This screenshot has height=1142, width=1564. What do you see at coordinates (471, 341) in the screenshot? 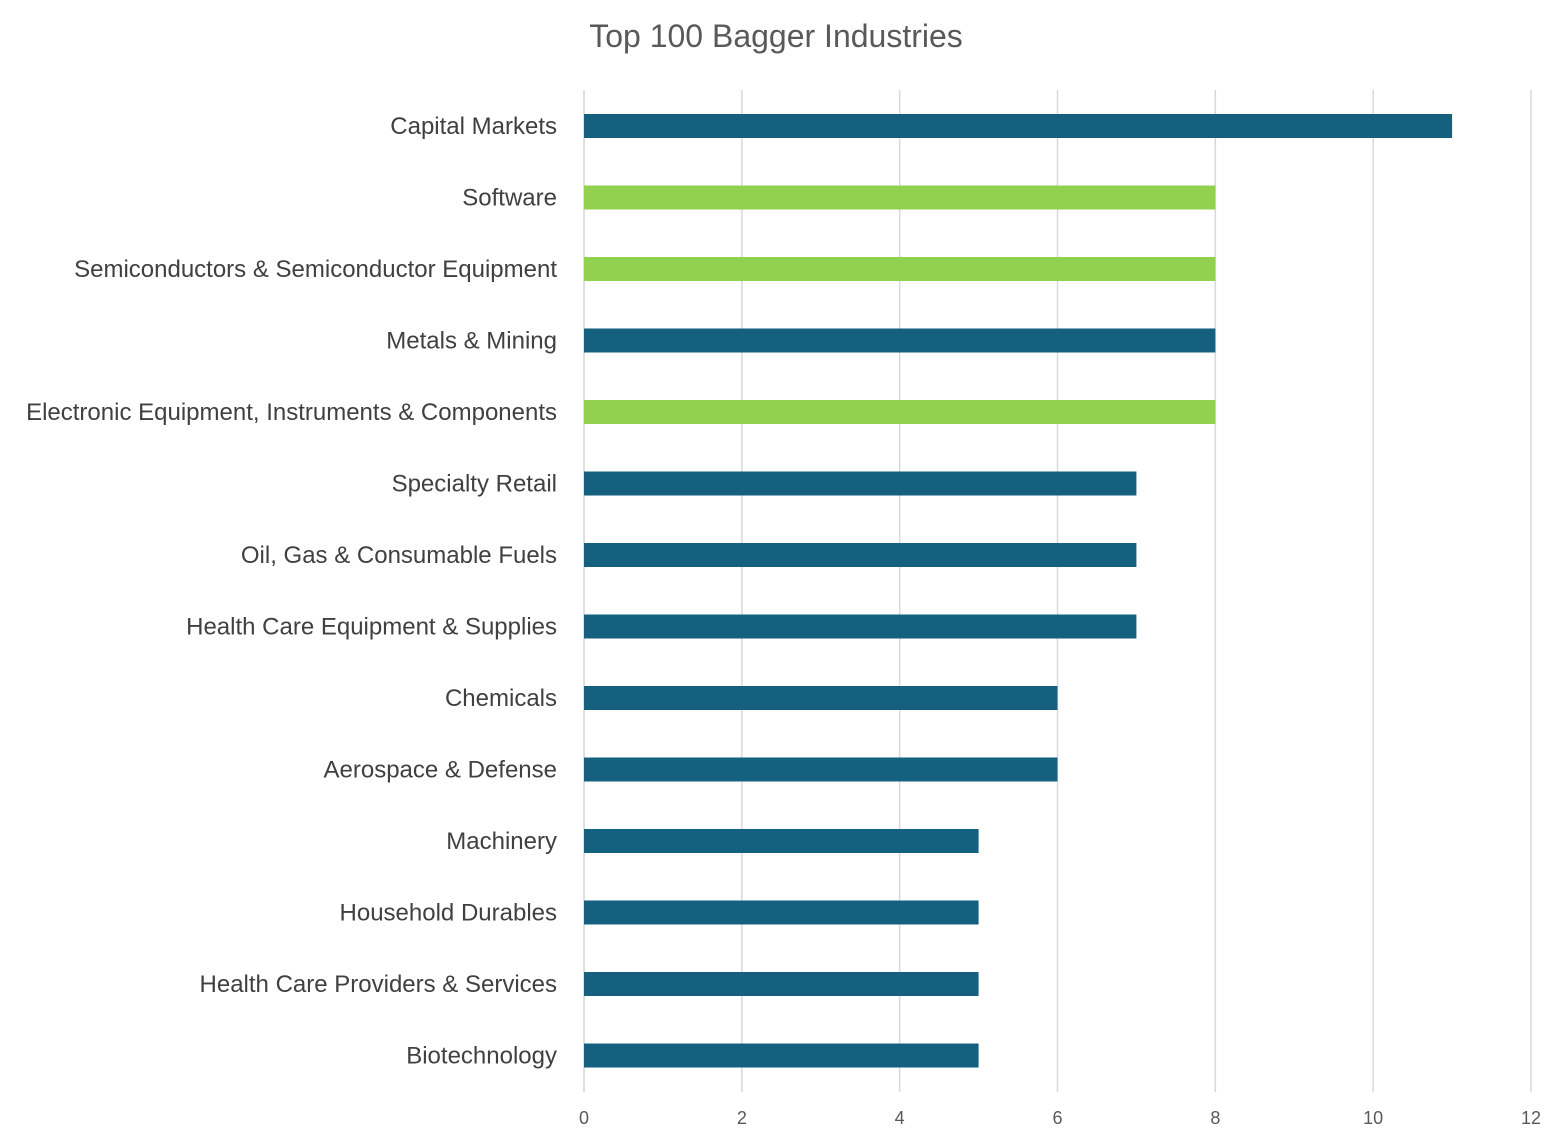
I see `category-label-3: Metals & Mining` at bounding box center [471, 341].